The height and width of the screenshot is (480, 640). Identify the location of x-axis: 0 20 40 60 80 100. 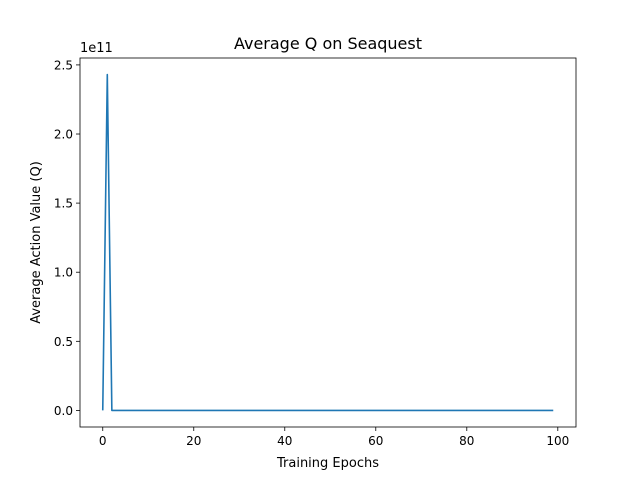
(334, 437).